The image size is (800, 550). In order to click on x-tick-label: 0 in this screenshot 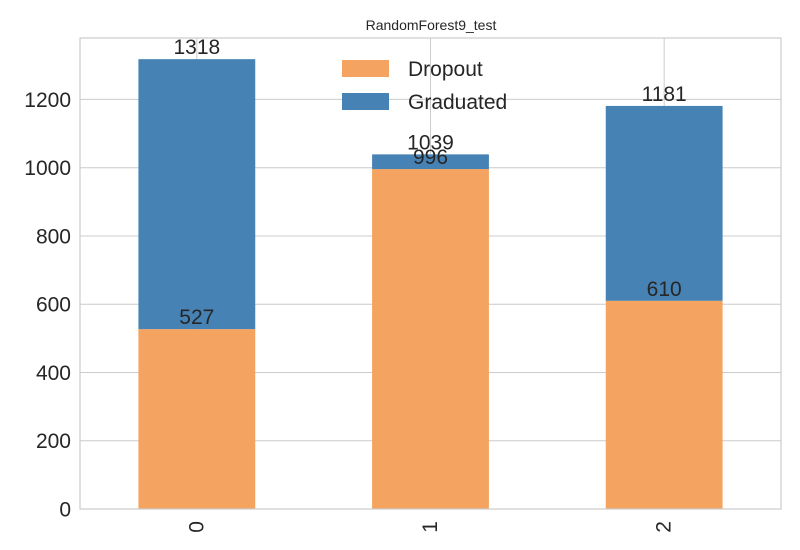, I will do `click(196, 527)`.